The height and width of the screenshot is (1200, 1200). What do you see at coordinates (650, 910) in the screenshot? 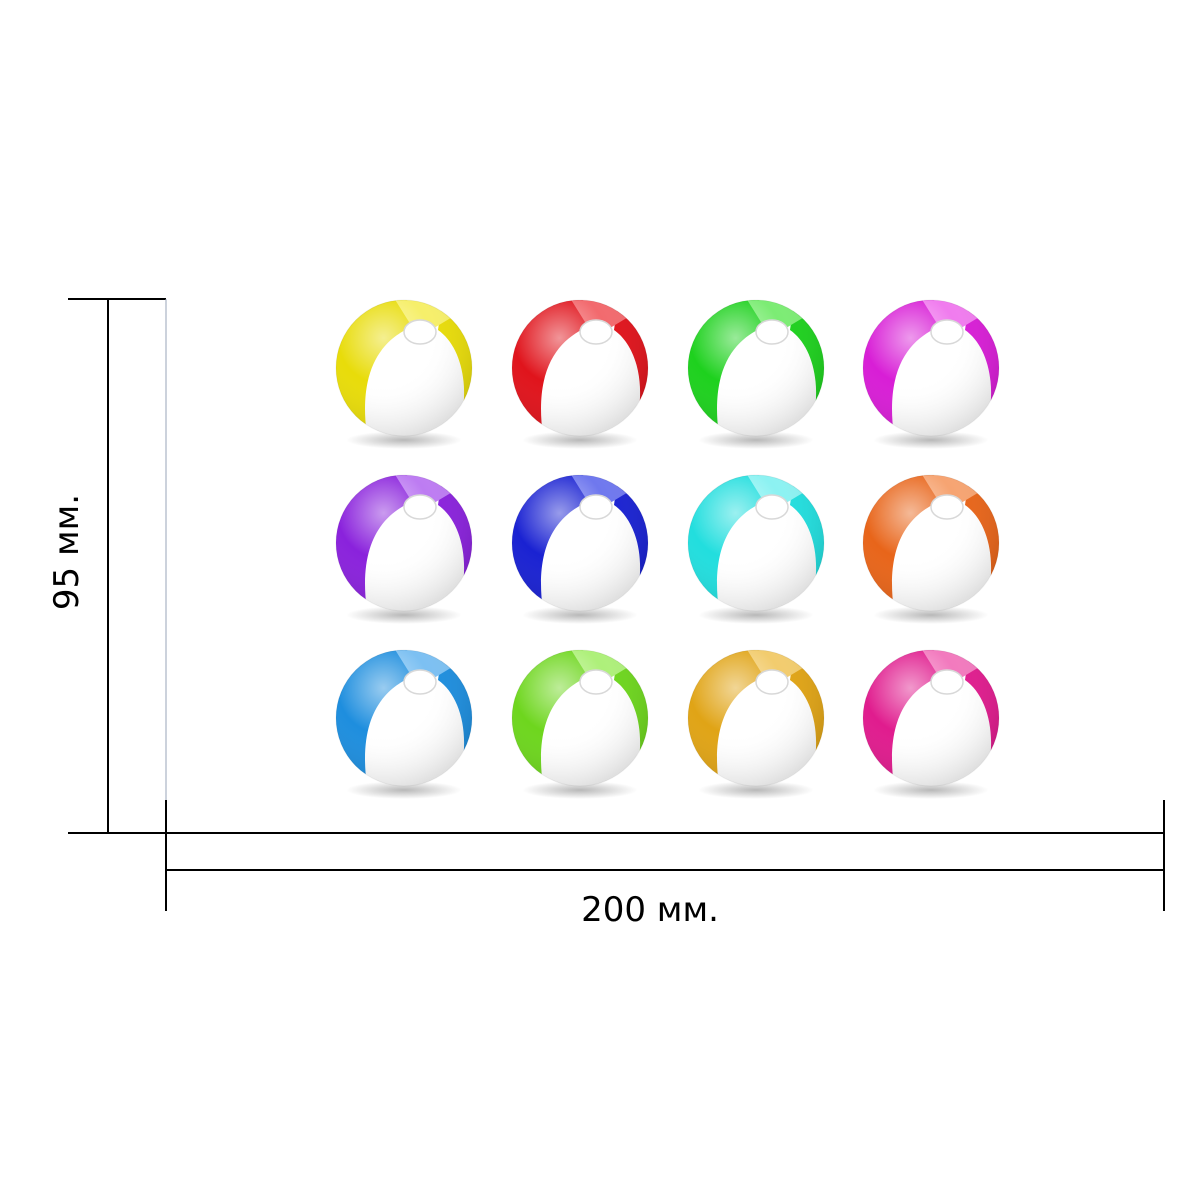
I see `width-label: 200 мм.` at bounding box center [650, 910].